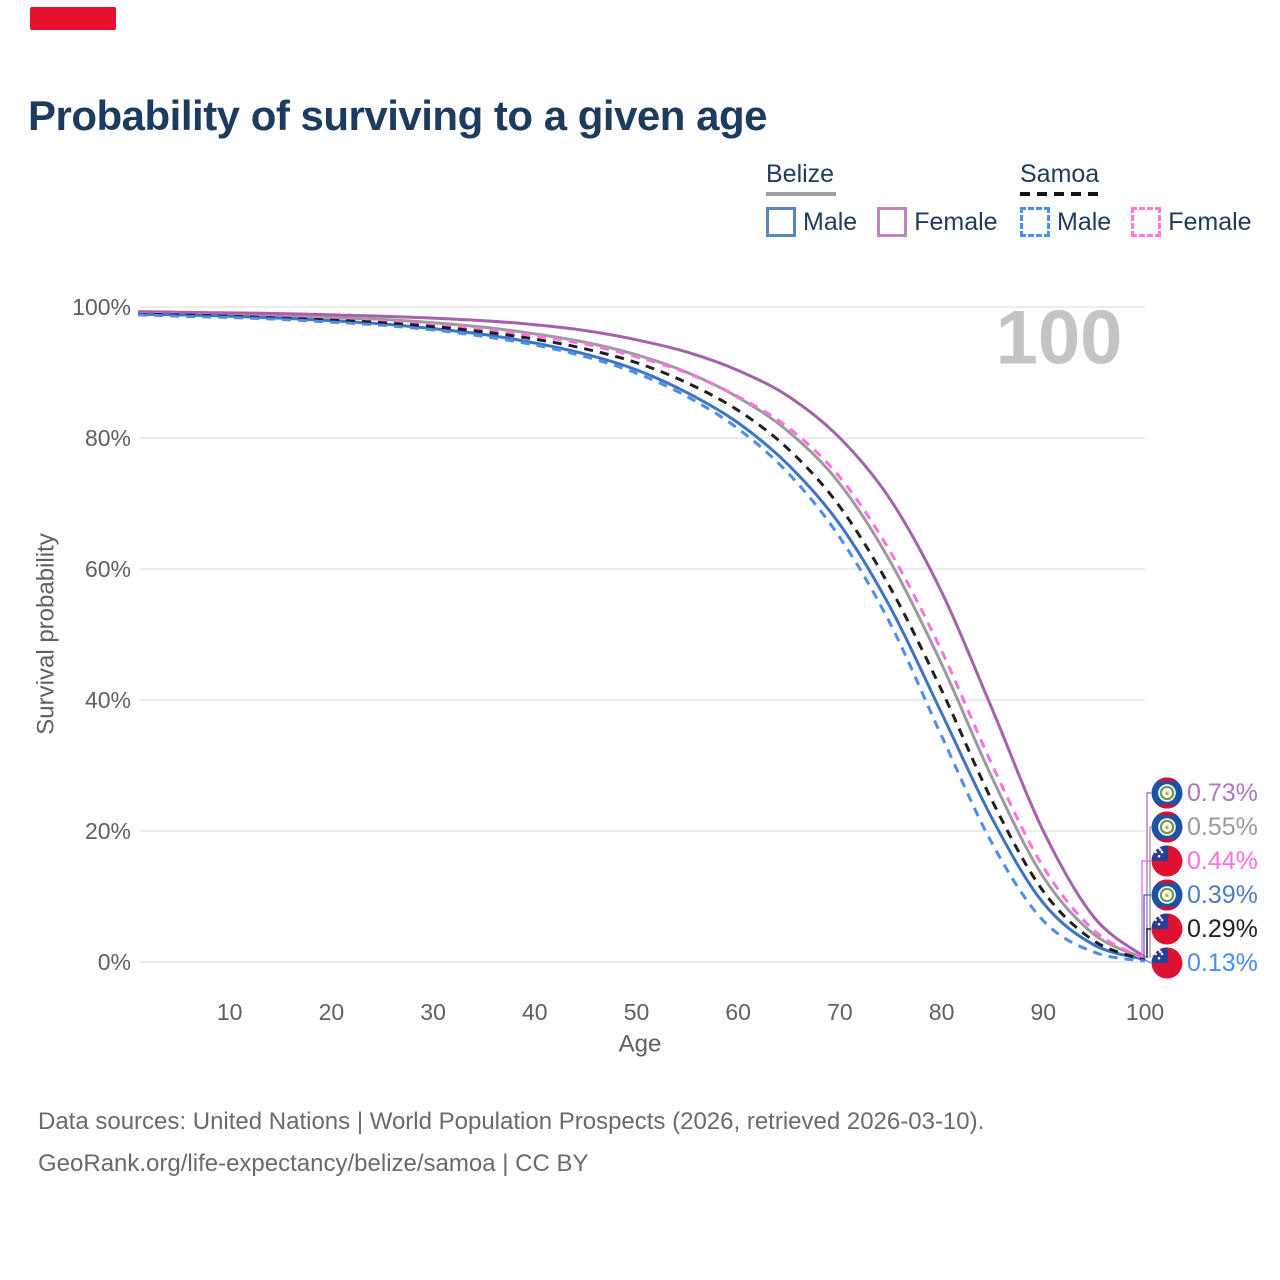 This screenshot has height=1280, width=1280. Describe the element at coordinates (640, 1044) in the screenshot. I see `x-axis-title: Age` at that location.